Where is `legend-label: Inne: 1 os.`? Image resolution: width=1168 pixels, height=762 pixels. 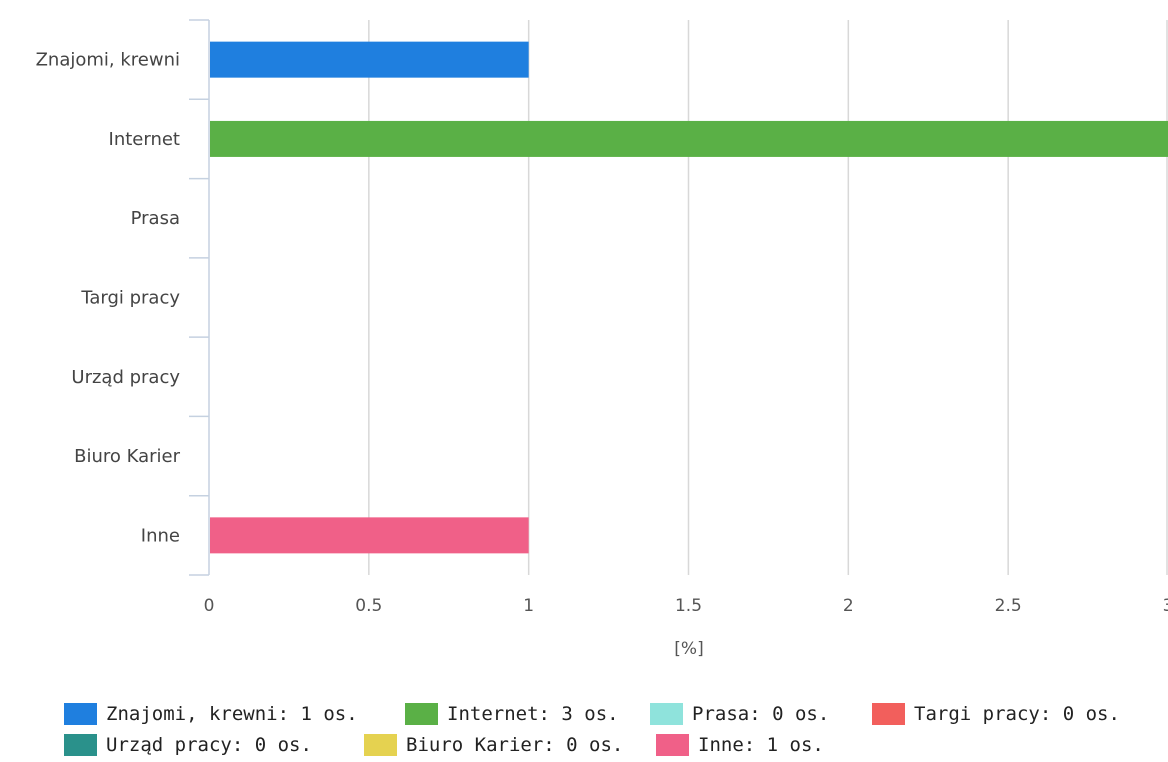
legend-label: Inne: 1 os. is located at coordinates (761, 745).